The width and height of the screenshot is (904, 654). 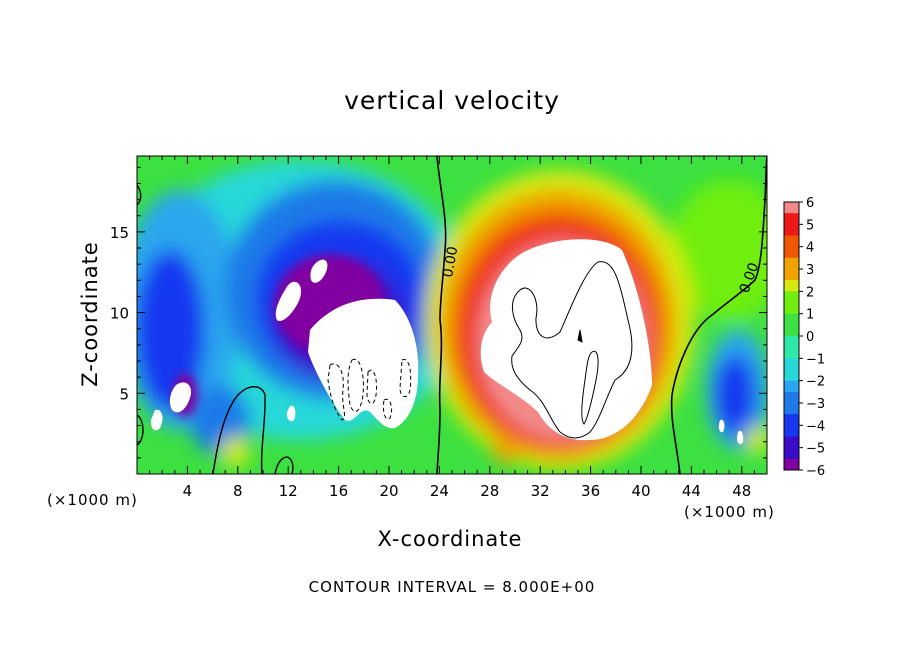 I want to click on x-tick-label: 12, so click(x=288, y=491).